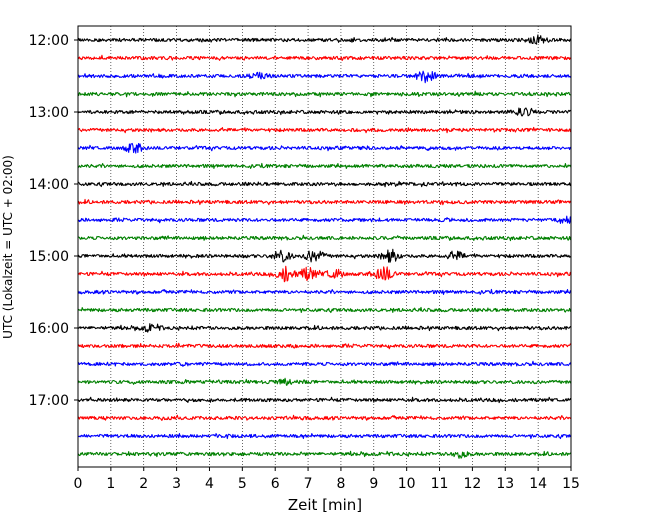 The image size is (650, 524). What do you see at coordinates (440, 484) in the screenshot?
I see `x-tick-label-11: 11` at bounding box center [440, 484].